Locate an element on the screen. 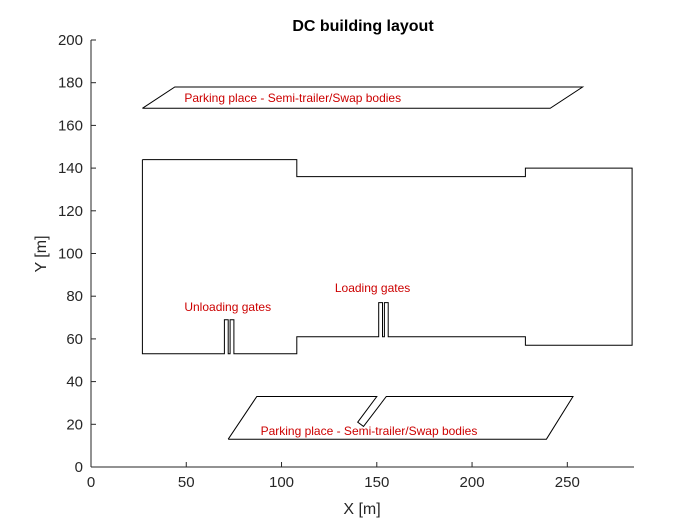 The image size is (700, 525). x-tick-label: 200 is located at coordinates (472, 482).